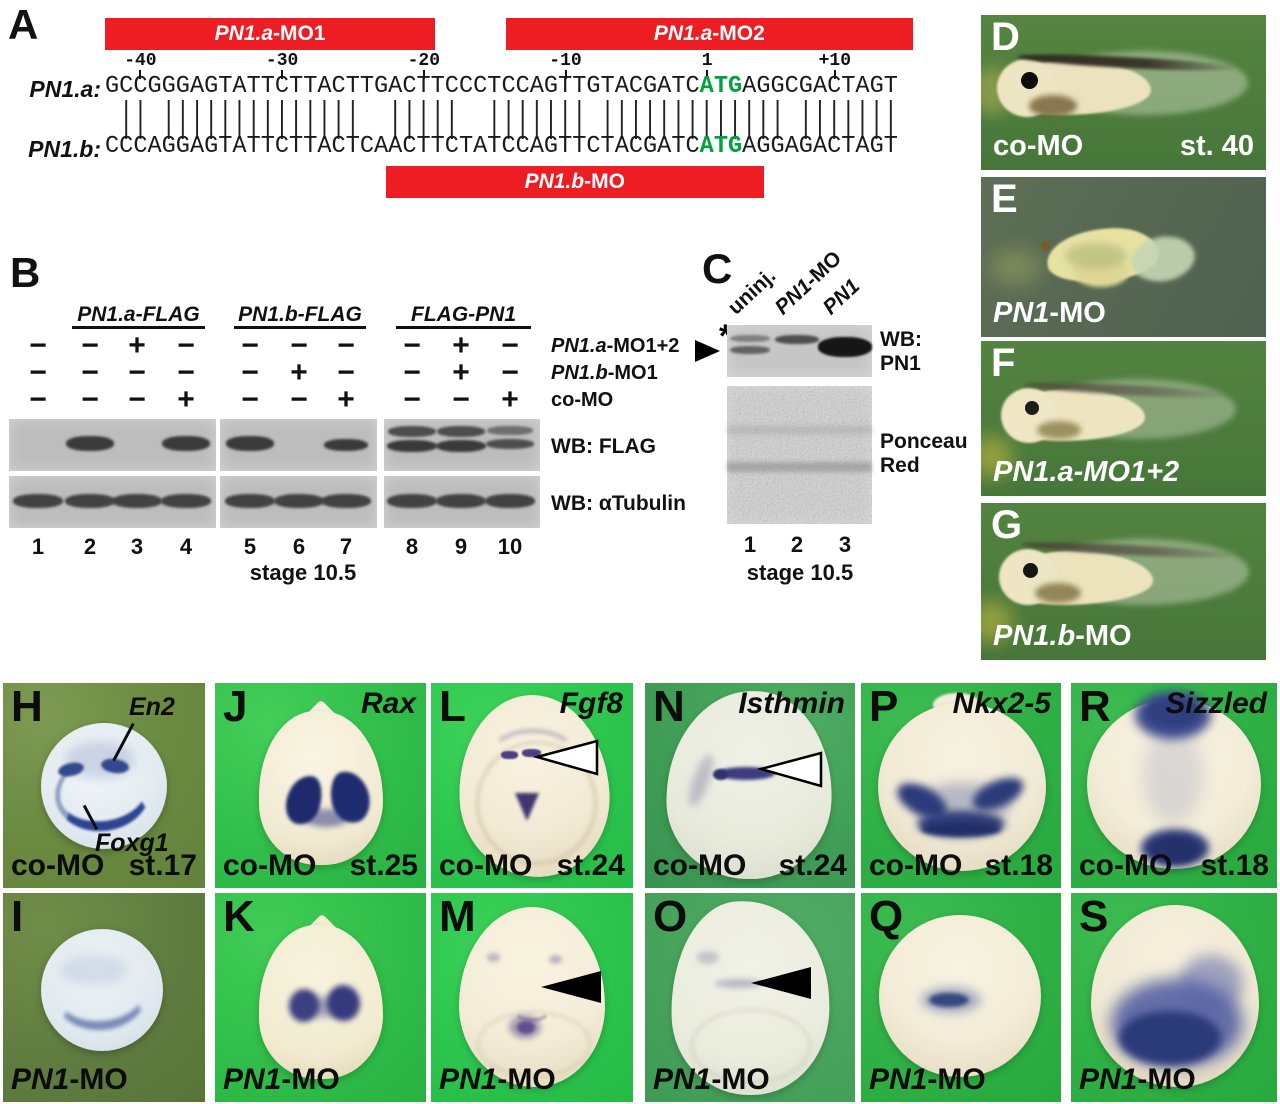 Image resolution: width=1280 pixels, height=1104 pixels. I want to click on panel-e-photo: E PN1-MO, so click(1123, 257).